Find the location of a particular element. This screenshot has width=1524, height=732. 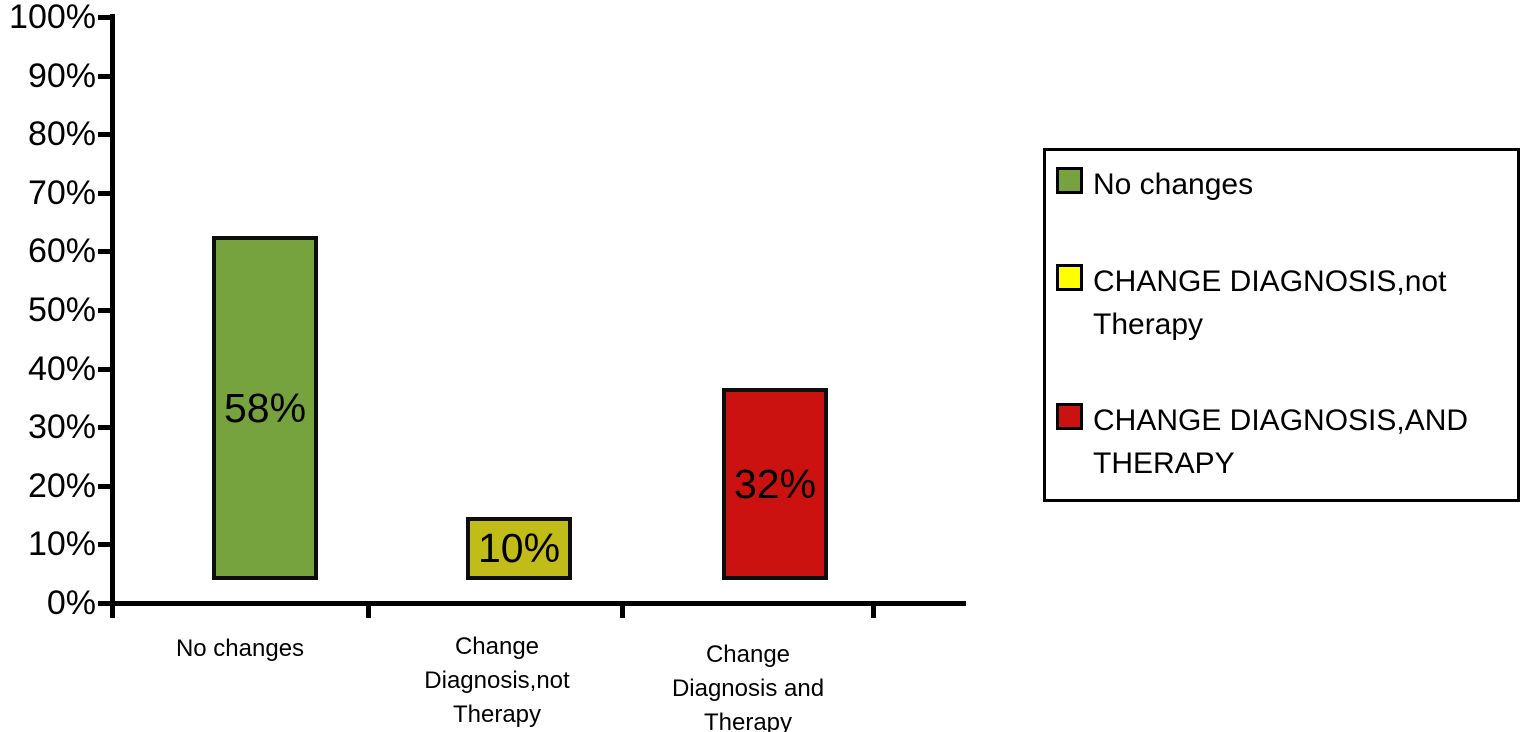

y-tick-label-10: 10% is located at coordinates (61, 544).